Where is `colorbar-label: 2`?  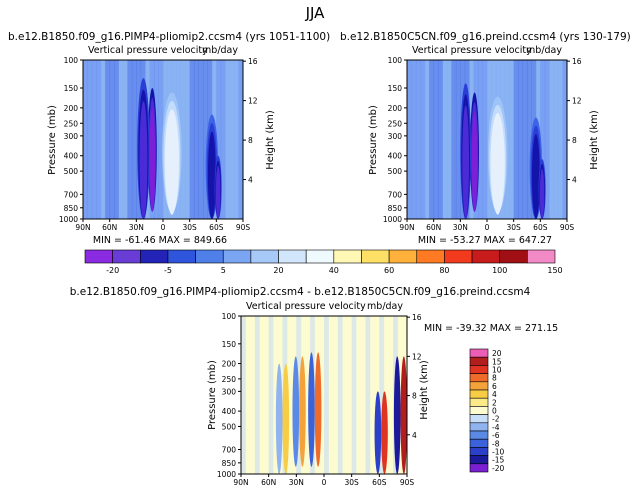 colorbar-label: 2 is located at coordinates (494, 402).